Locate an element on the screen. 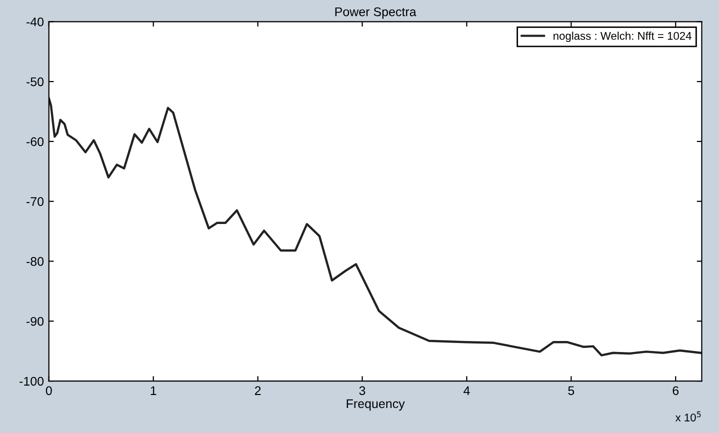 This screenshot has width=719, height=433. y-tick-label: -60 is located at coordinates (35, 141).